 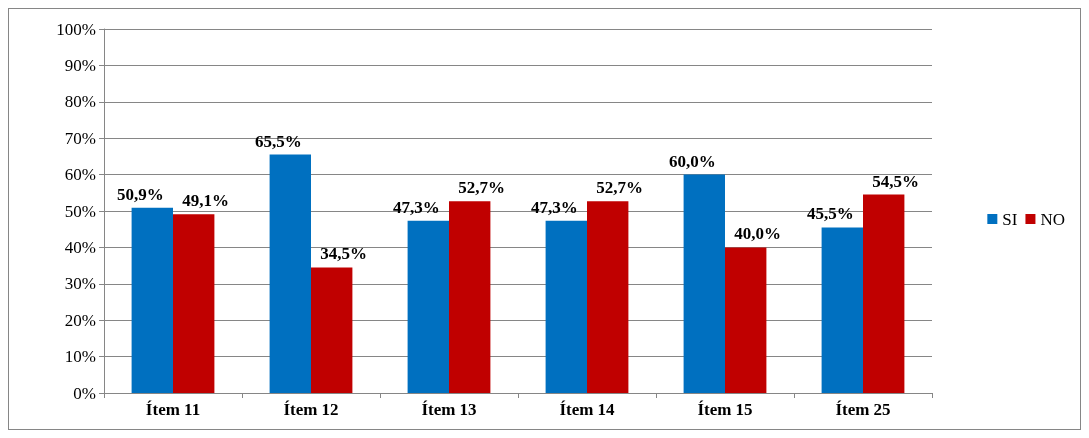 What do you see at coordinates (725, 409) in the screenshot?
I see `x-tick-label: Ítem 15` at bounding box center [725, 409].